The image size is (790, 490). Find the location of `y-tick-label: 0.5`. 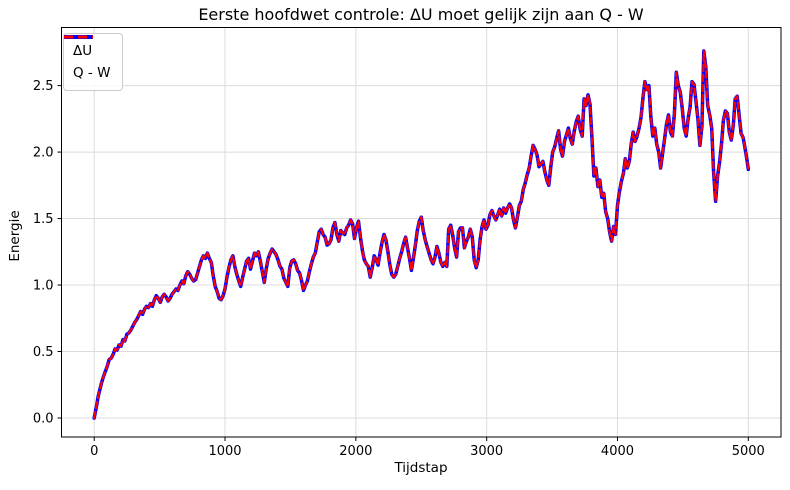

y-tick-label: 0.5 is located at coordinates (43, 352).